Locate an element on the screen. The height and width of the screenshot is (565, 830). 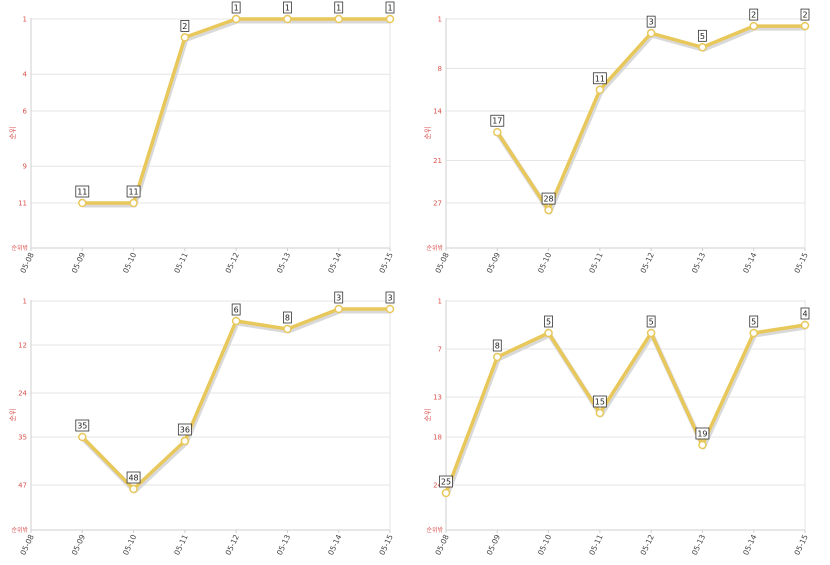
data-label: 15 is located at coordinates (600, 402).